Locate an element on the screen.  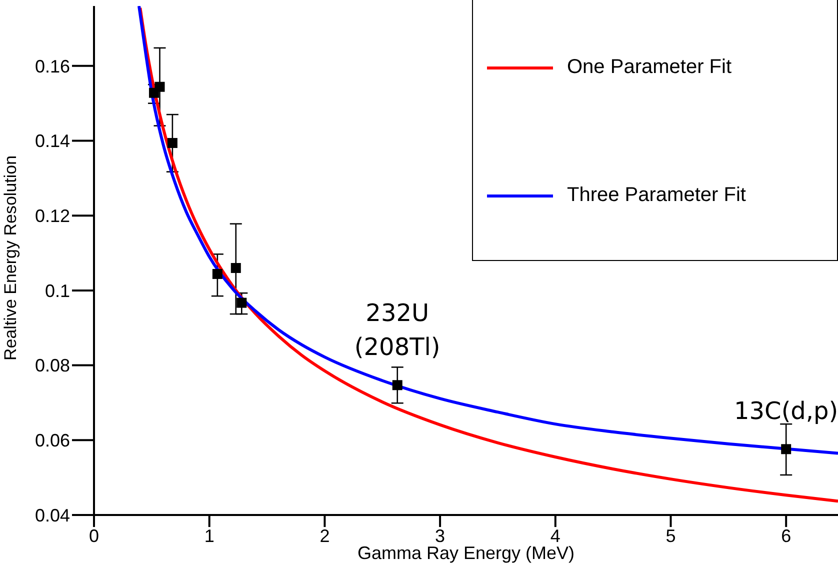
x-tick-label: 6 is located at coordinates (786, 536).